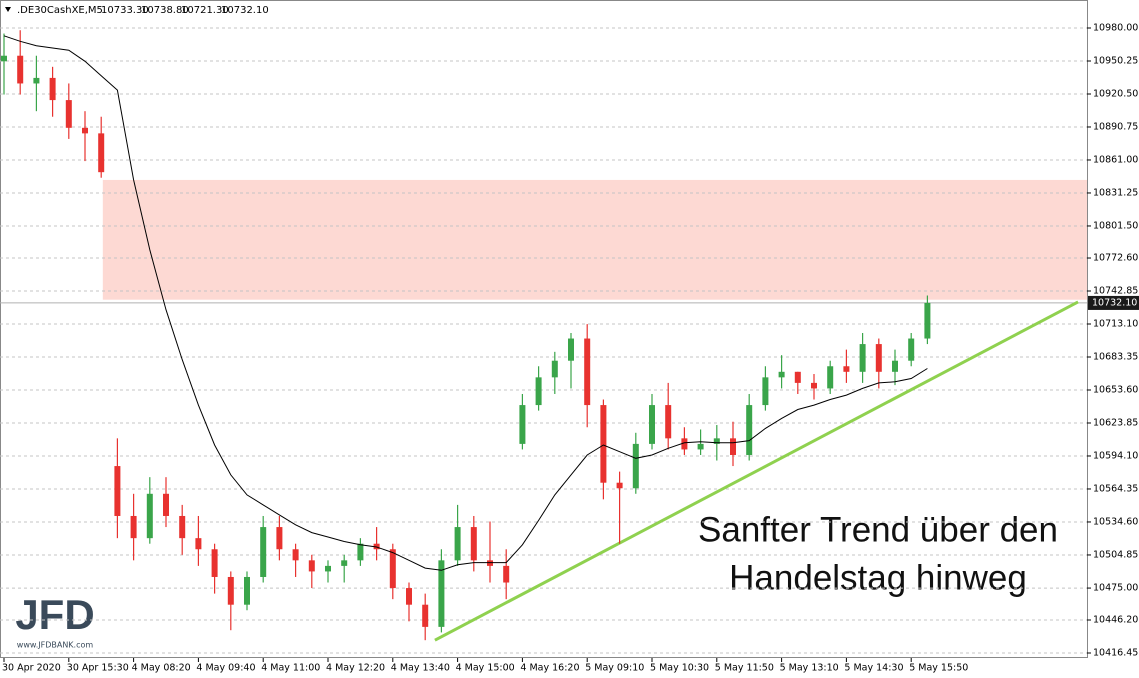 Image resolution: width=1139 pixels, height=678 pixels. Describe the element at coordinates (1115, 588) in the screenshot. I see `y-tick-label: 10475.00` at that location.